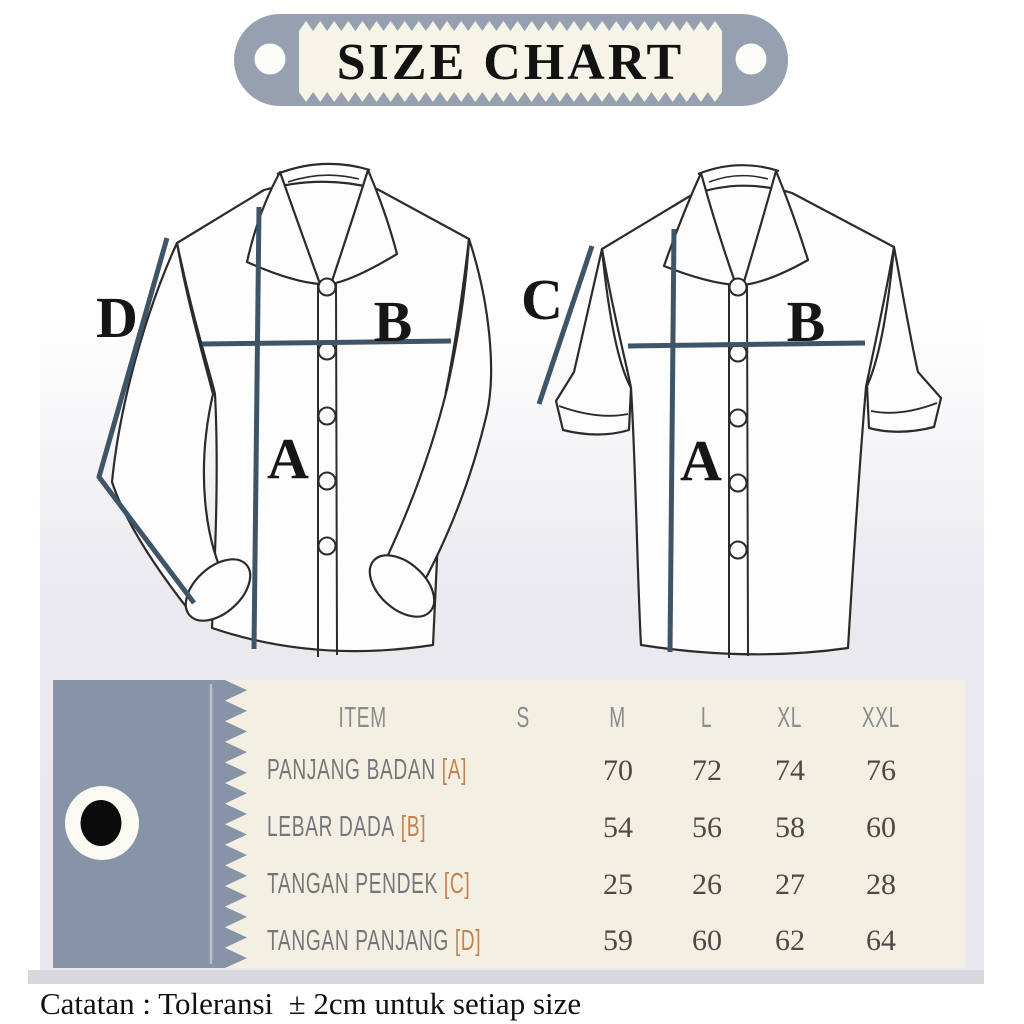 The width and height of the screenshot is (1024, 1024). What do you see at coordinates (101, 823) in the screenshot?
I see `table-tag-eyelet-dot` at bounding box center [101, 823].